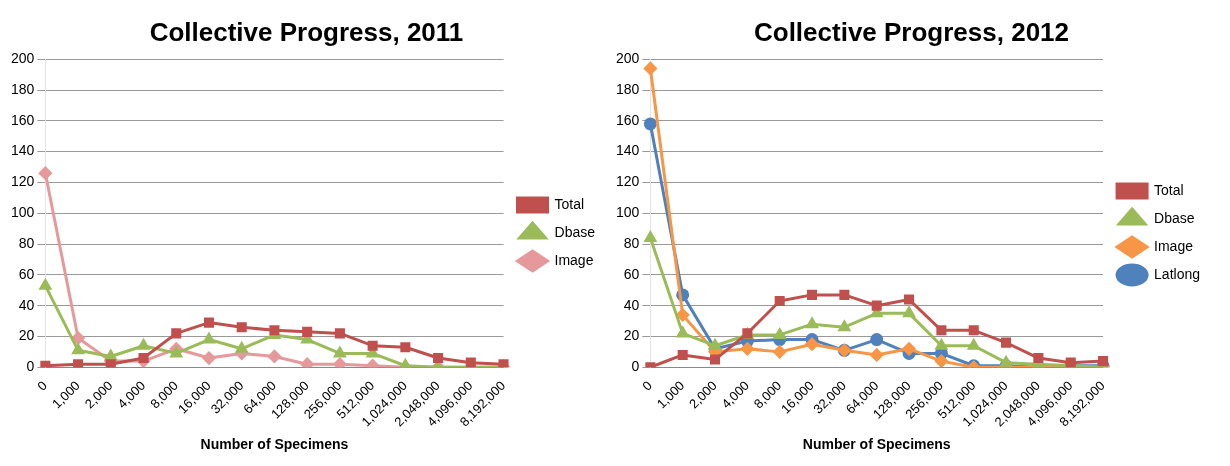 Image resolution: width=1230 pixels, height=466 pixels. Describe the element at coordinates (306, 31) in the screenshot. I see `chart-title: Collective Progress, 2011` at that location.